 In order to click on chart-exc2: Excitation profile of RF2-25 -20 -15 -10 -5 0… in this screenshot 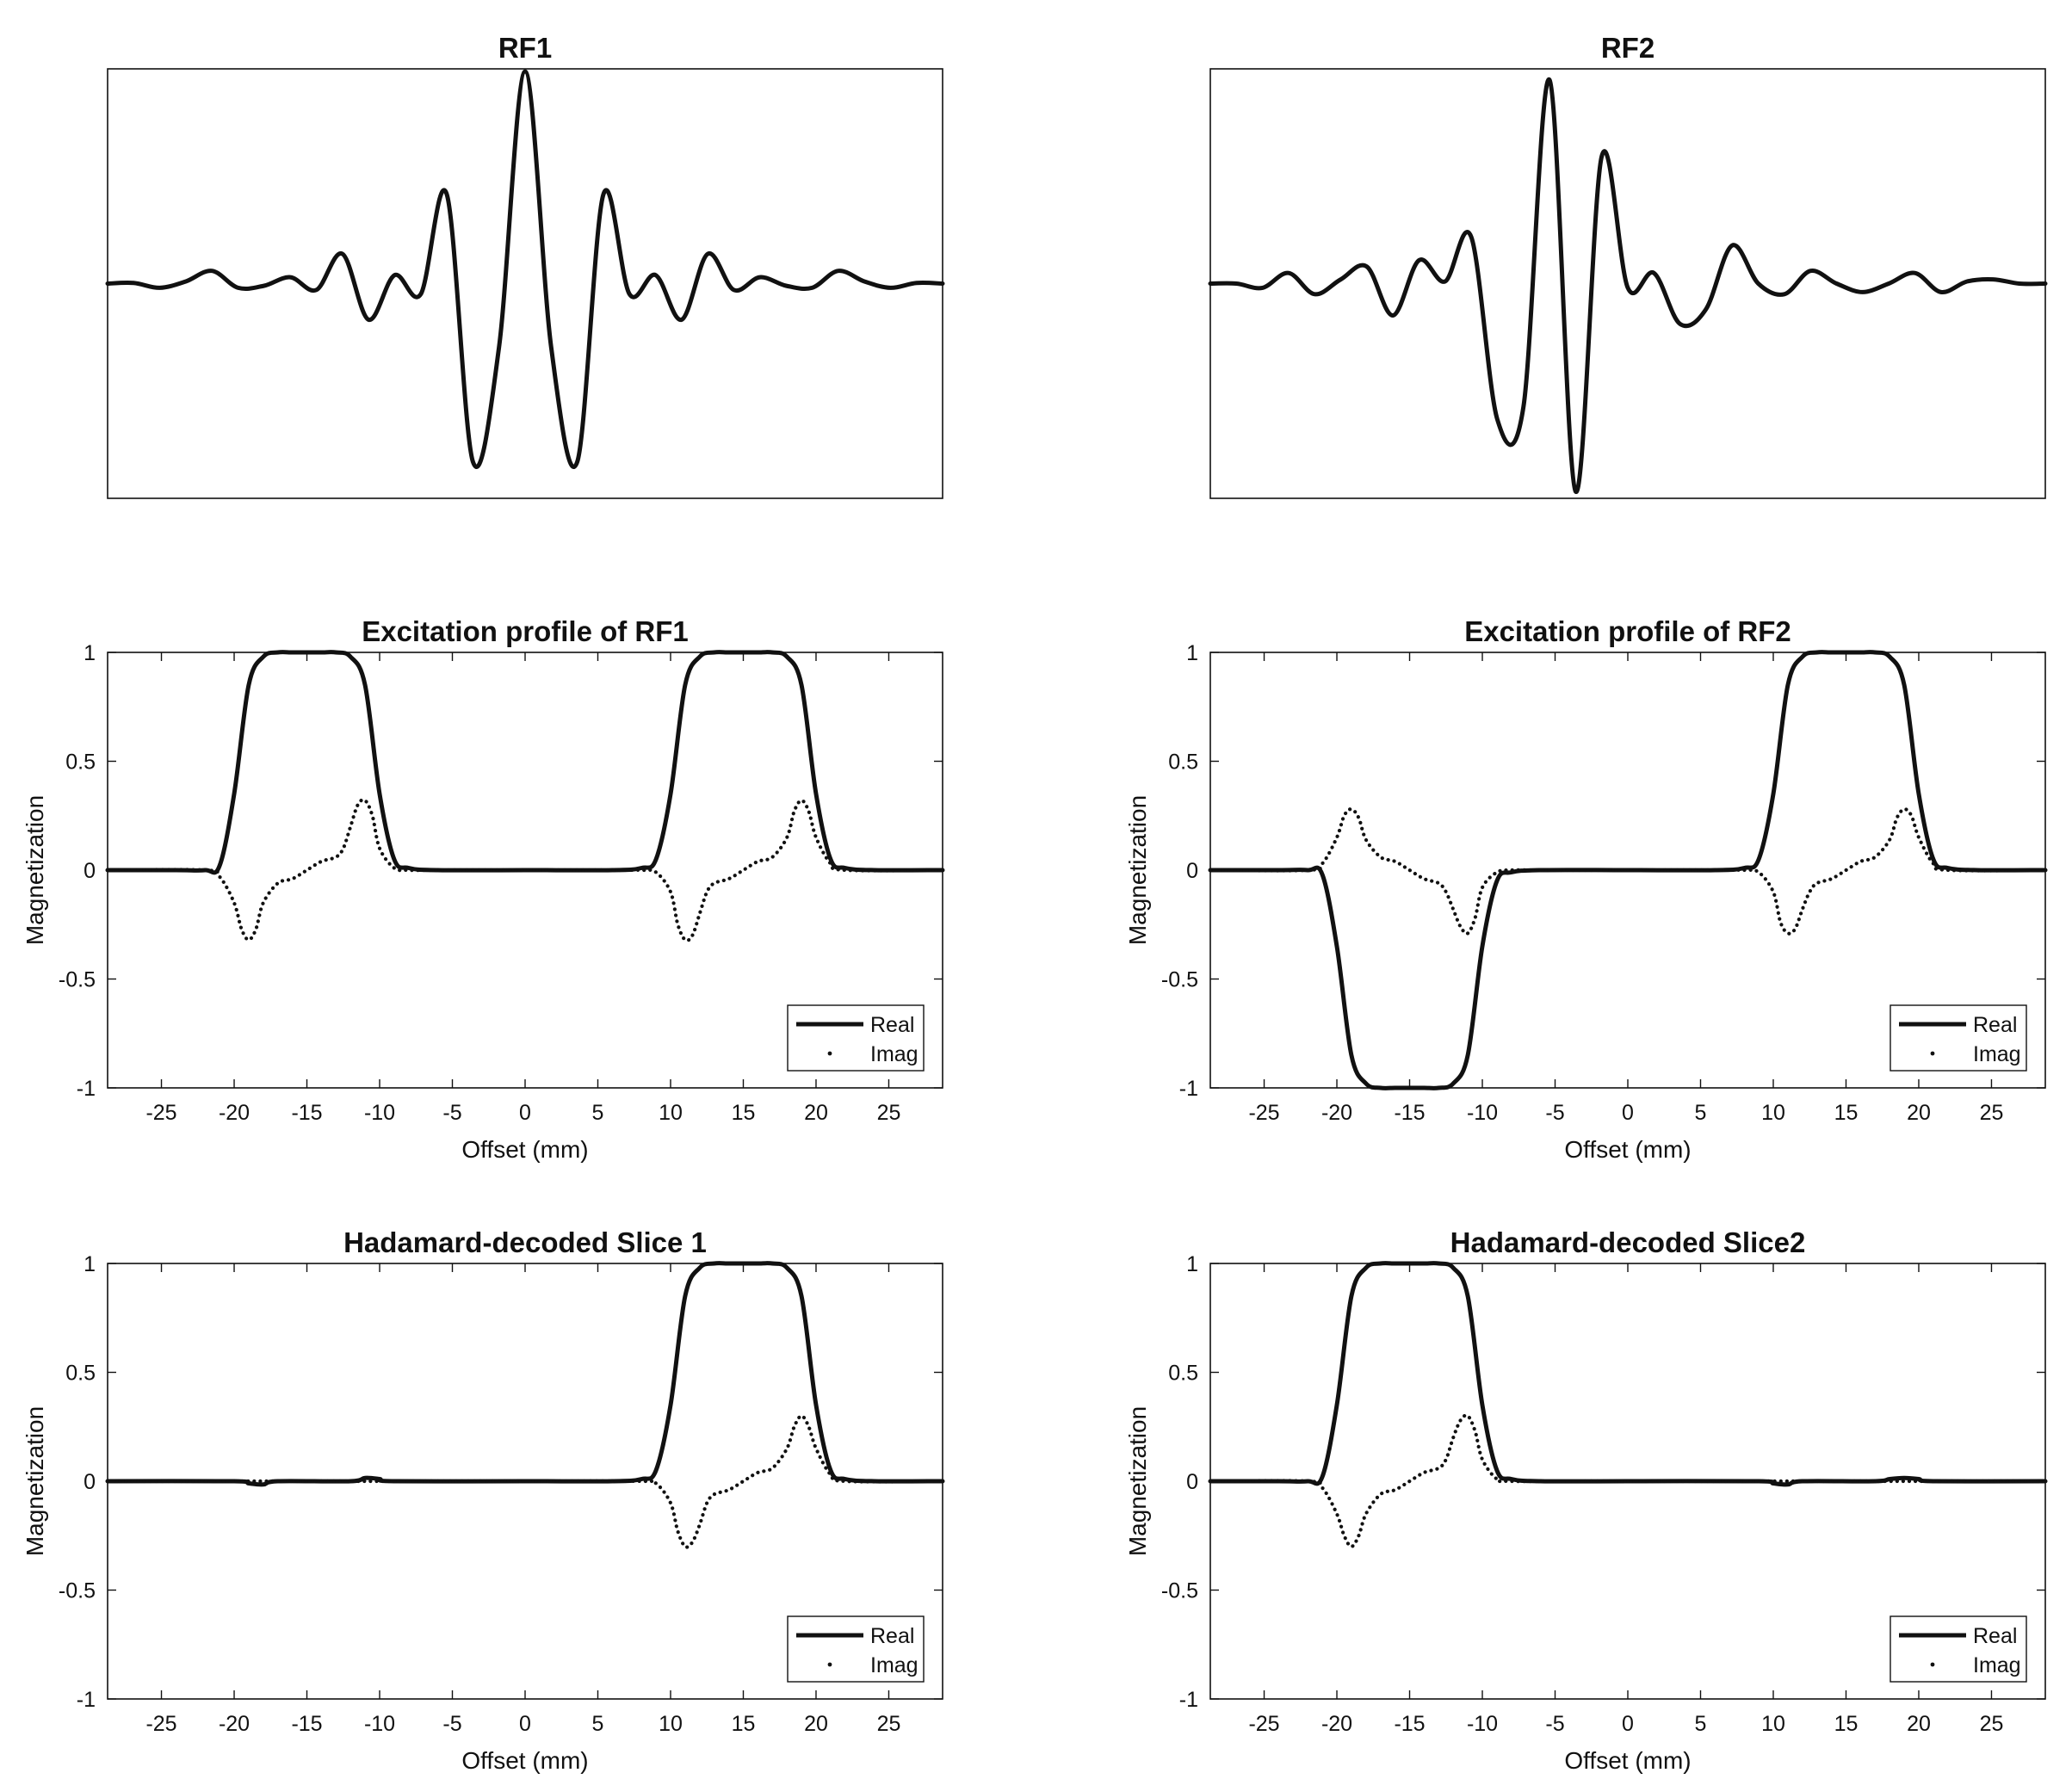, I will do `click(1586, 889)`.